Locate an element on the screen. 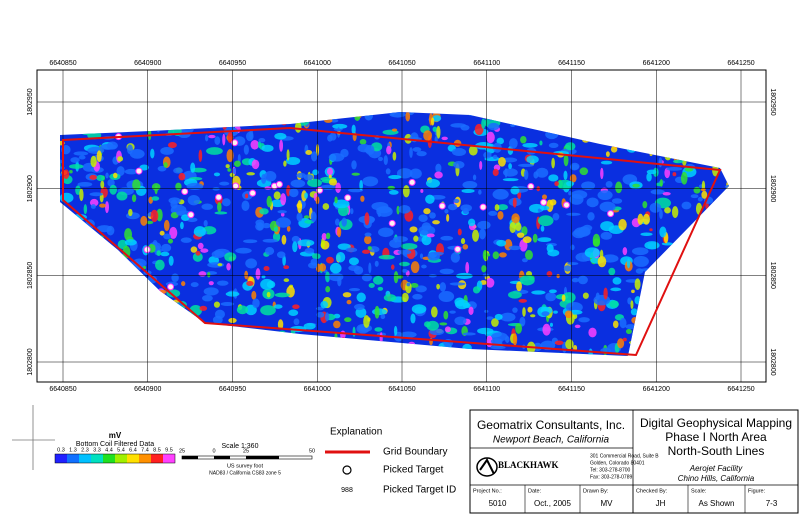  color-label: 8.5 is located at coordinates (157, 450).